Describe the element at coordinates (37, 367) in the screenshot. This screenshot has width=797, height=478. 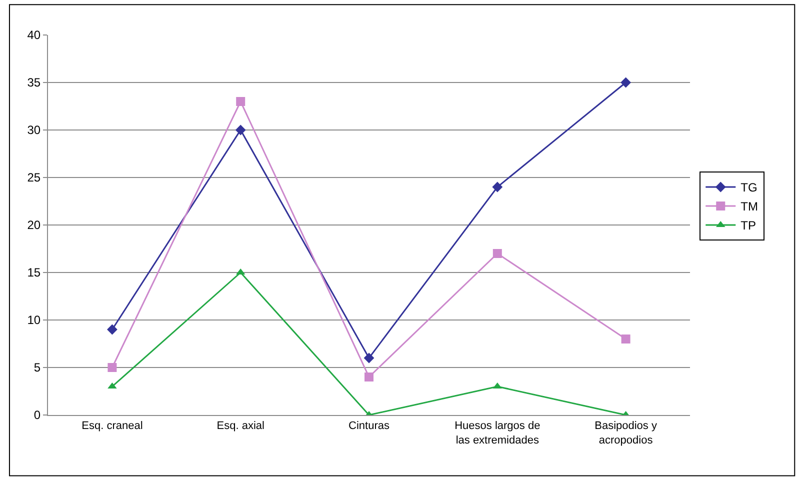
I see `y-tick-label: 5` at that location.